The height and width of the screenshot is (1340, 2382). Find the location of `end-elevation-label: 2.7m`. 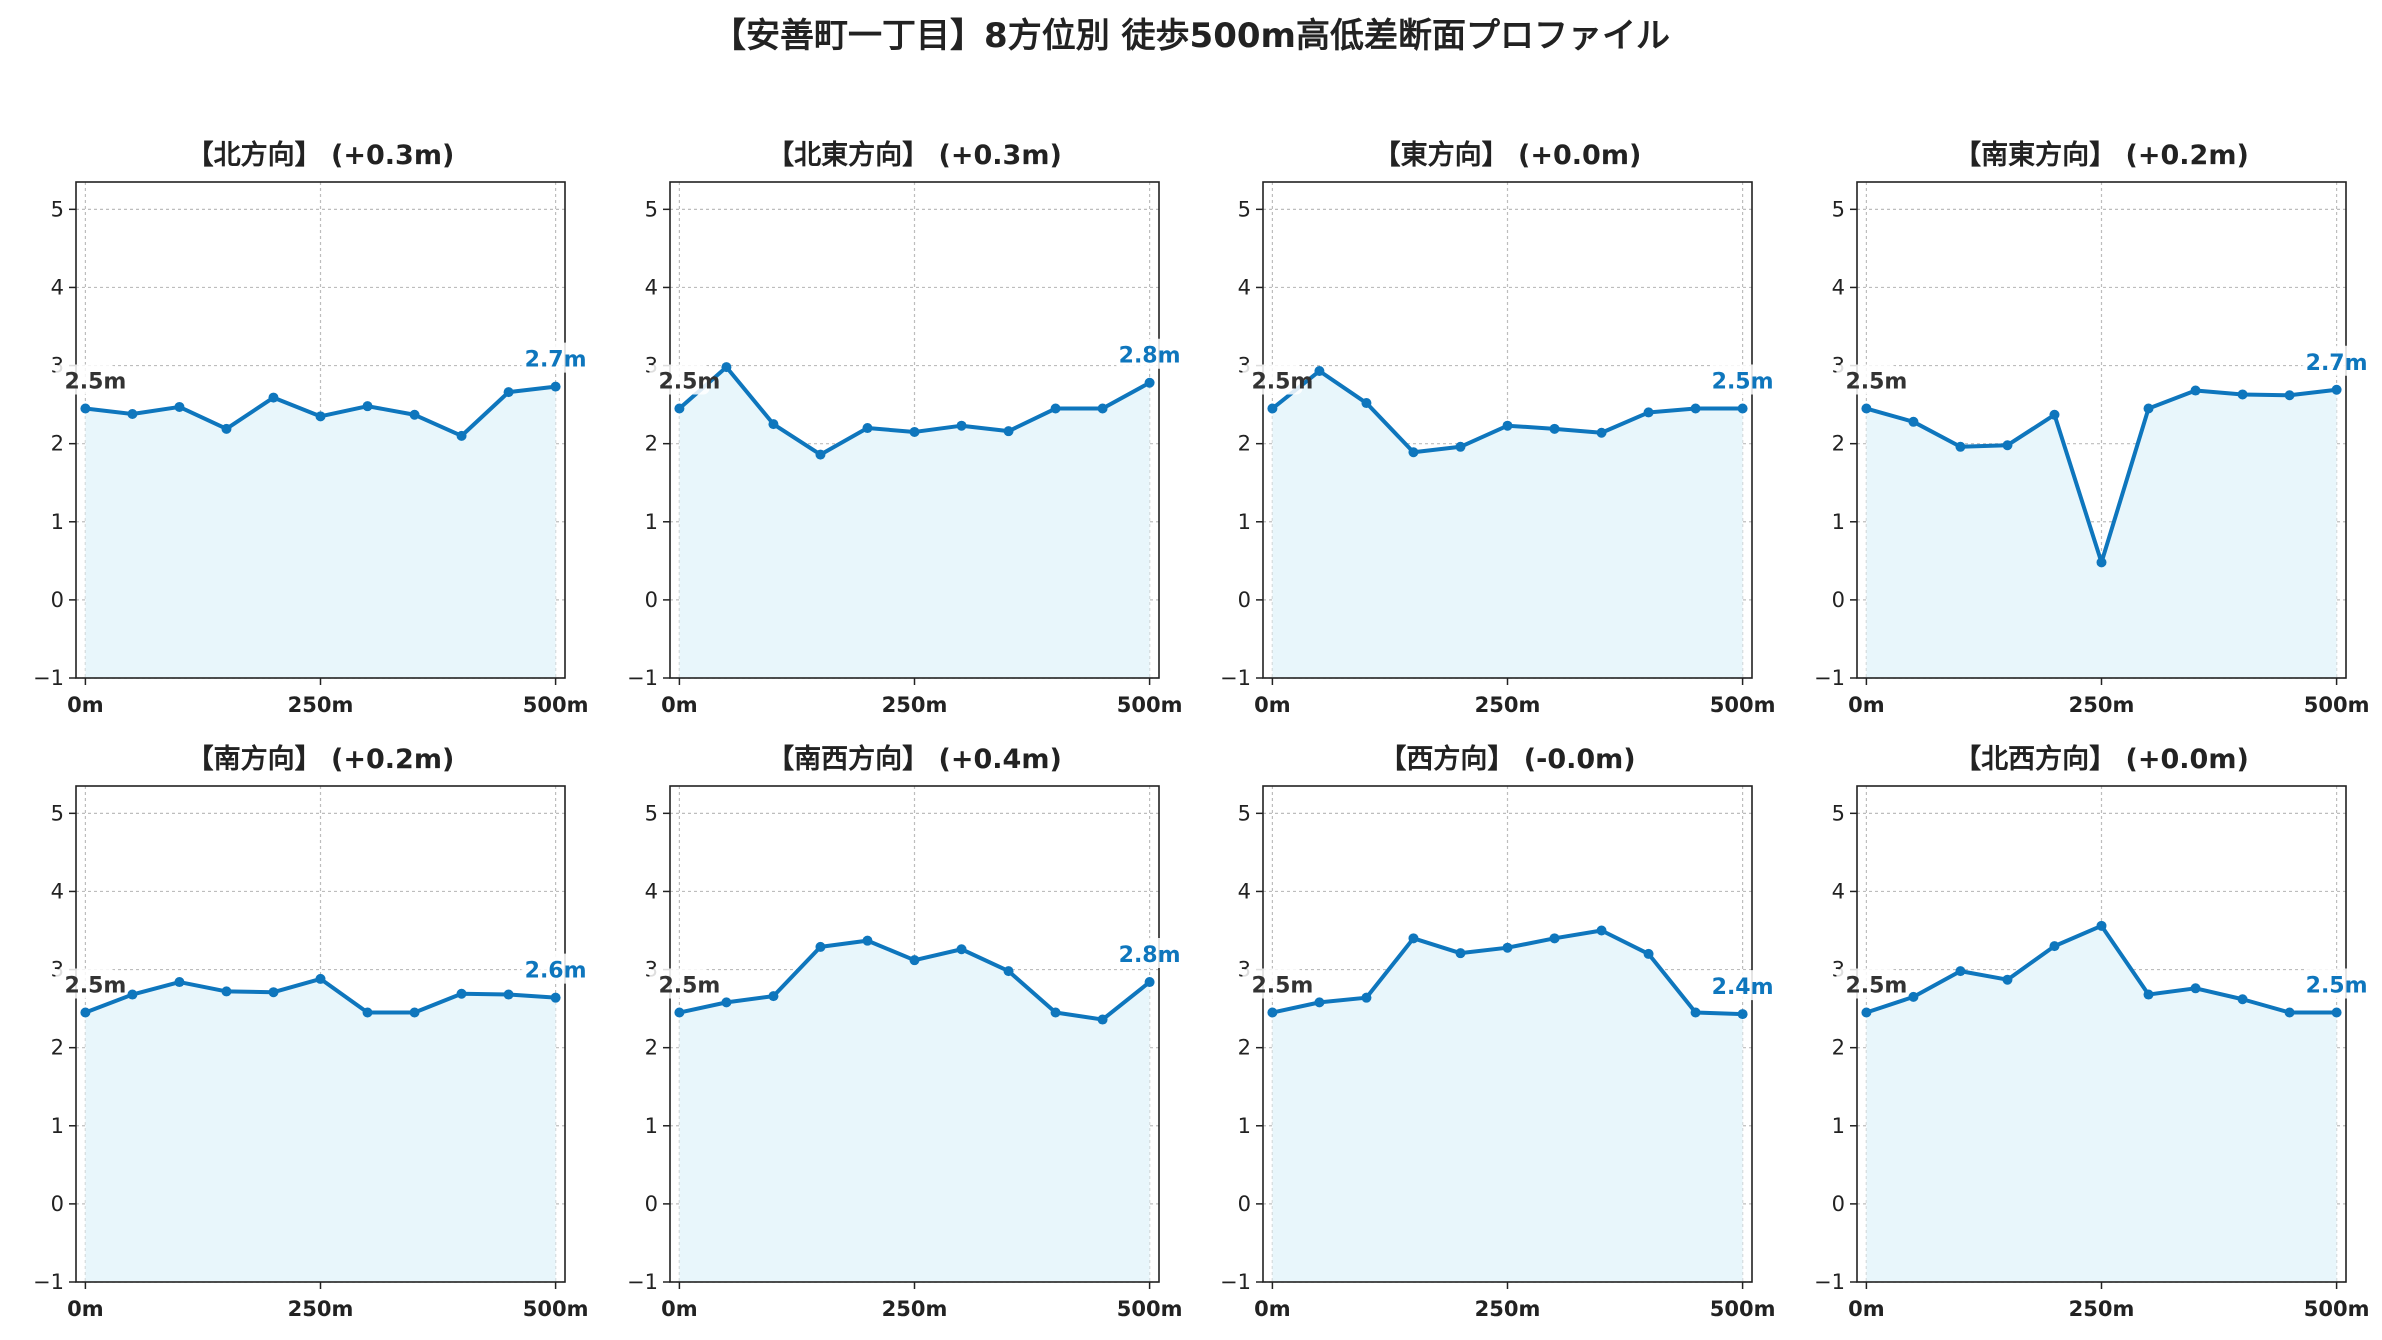

end-elevation-label: 2.7m is located at coordinates (556, 360).